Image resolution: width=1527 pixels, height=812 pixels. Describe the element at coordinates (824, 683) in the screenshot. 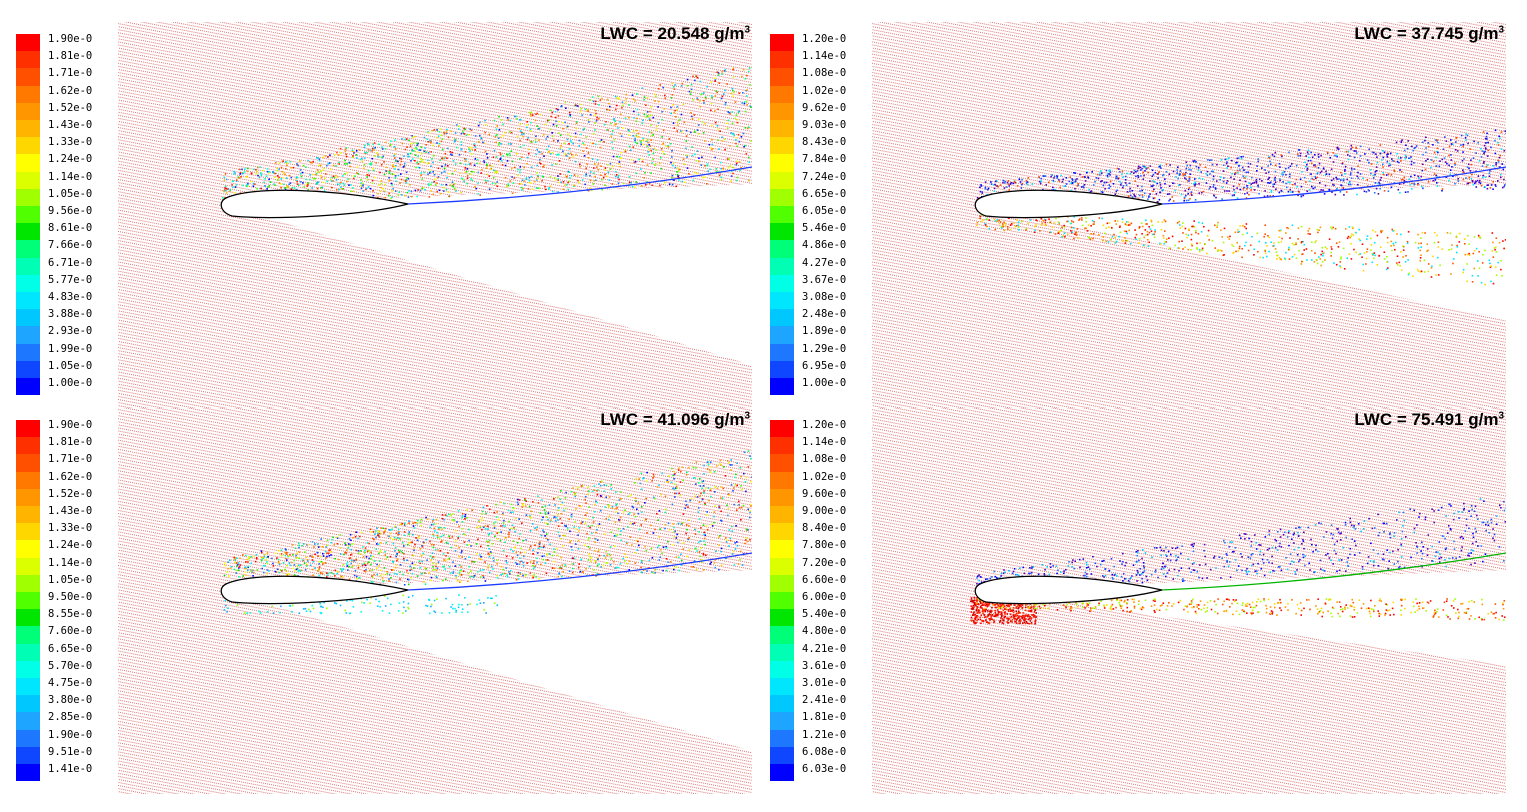

I see `legend-tick-label: 3.01e-0` at that location.